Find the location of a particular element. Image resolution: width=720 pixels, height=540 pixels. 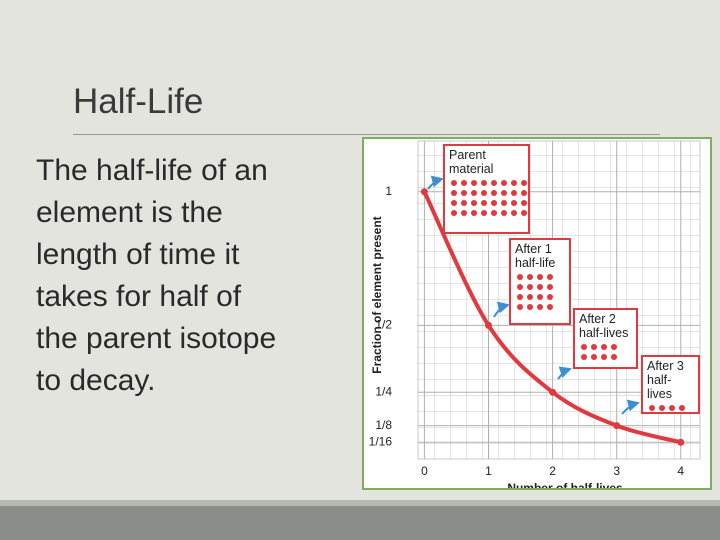

annotation-label: Parent material is located at coordinates (471, 162).